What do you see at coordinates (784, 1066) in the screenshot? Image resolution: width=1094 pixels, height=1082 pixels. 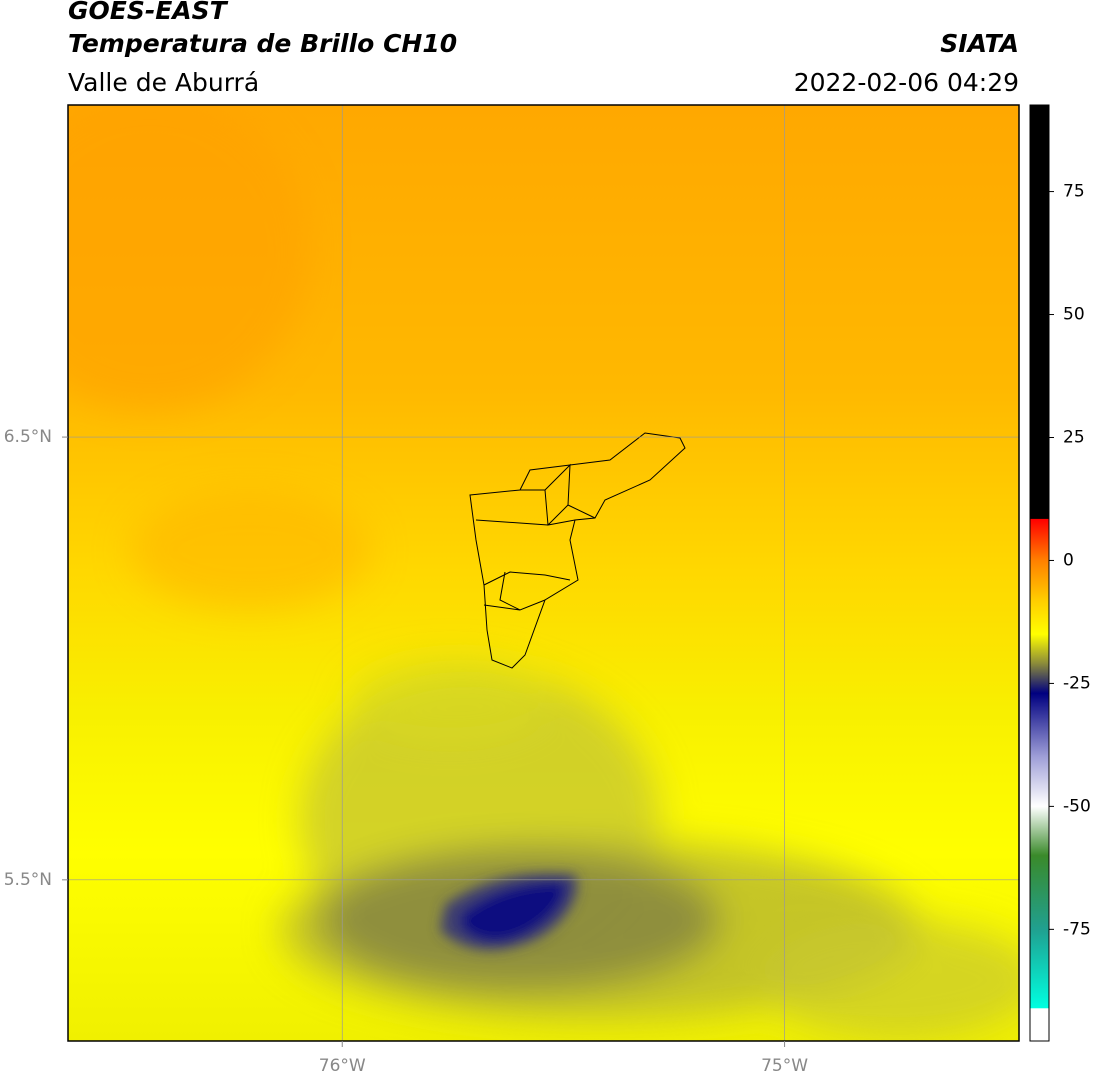 I see `x-tick-label: 75°W` at bounding box center [784, 1066].